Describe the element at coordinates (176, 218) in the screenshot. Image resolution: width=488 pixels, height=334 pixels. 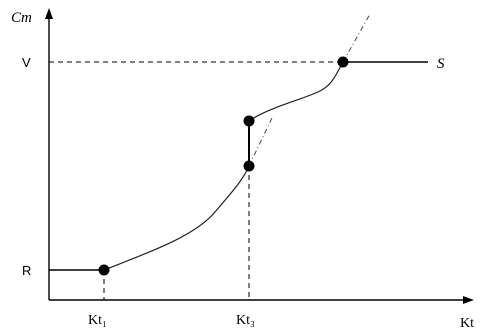
I see `lower-cost-curve` at that location.